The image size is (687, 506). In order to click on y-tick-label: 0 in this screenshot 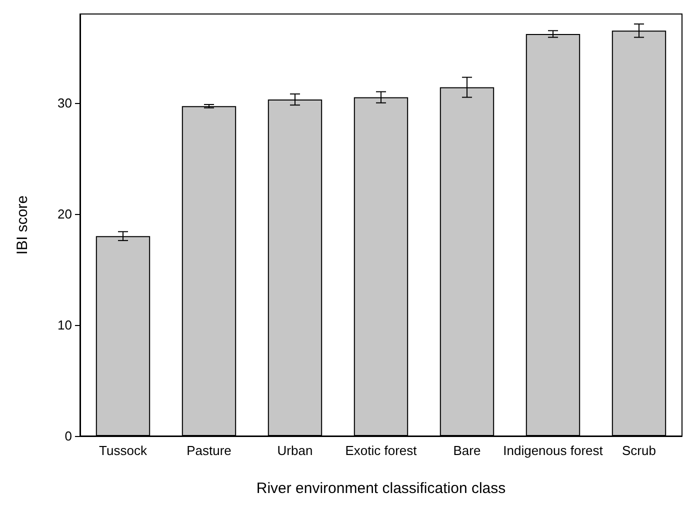, I will do `click(68, 436)`.